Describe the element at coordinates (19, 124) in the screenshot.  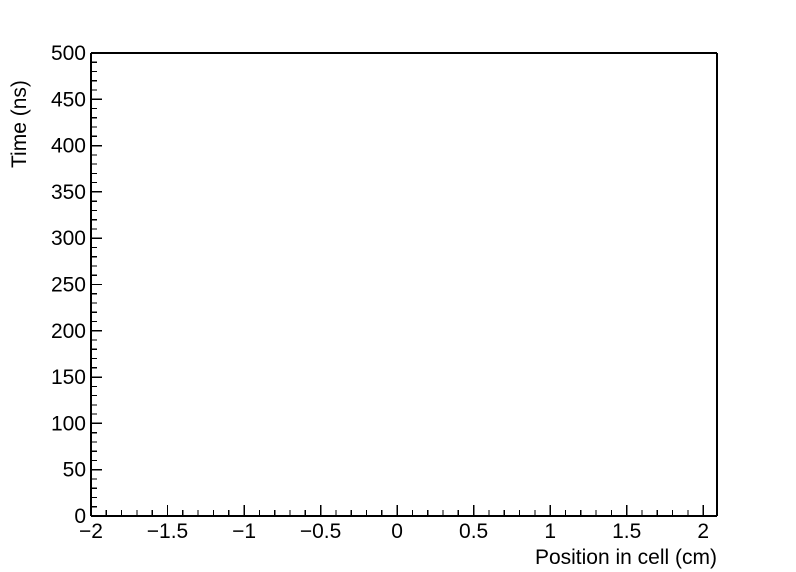
I see `y-axis-title: Time (ns)` at that location.